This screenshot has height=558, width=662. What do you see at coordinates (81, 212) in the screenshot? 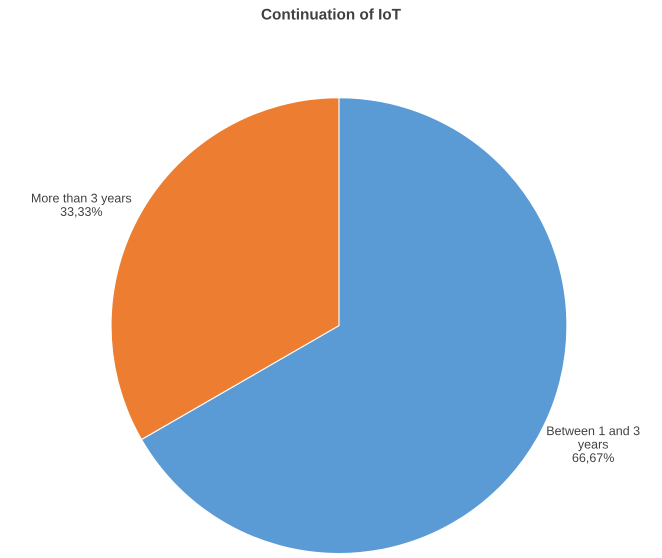
I see `data-label: 33,33%` at bounding box center [81, 212].